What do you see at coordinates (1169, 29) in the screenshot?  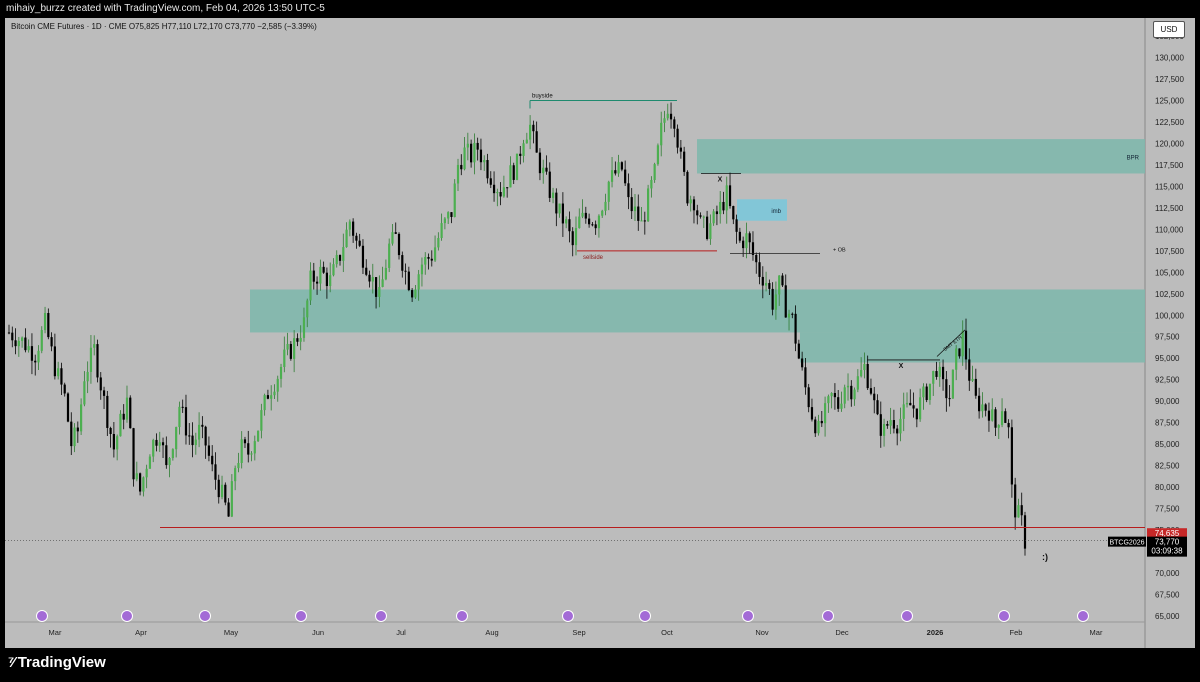 I see `currency-button: USD` at bounding box center [1169, 29].